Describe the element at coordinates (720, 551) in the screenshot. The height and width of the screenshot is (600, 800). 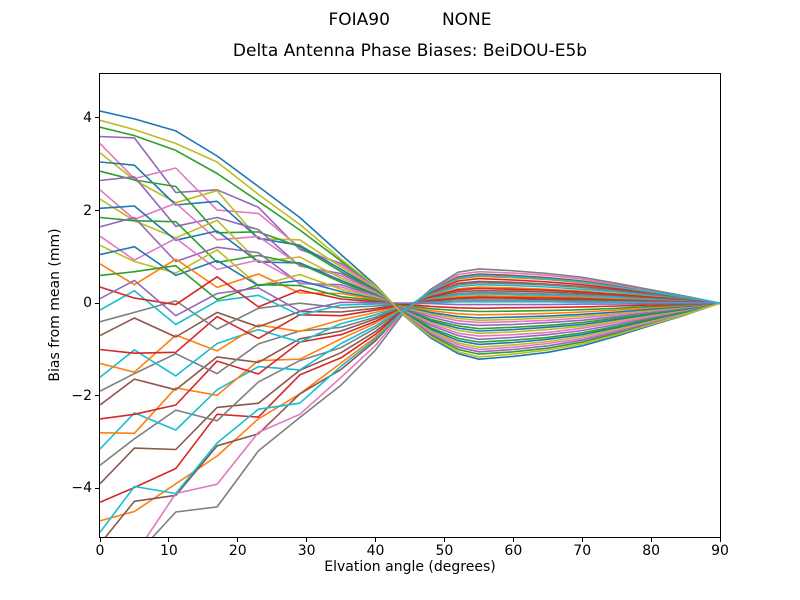
I see `x-tick-label: 90` at that location.